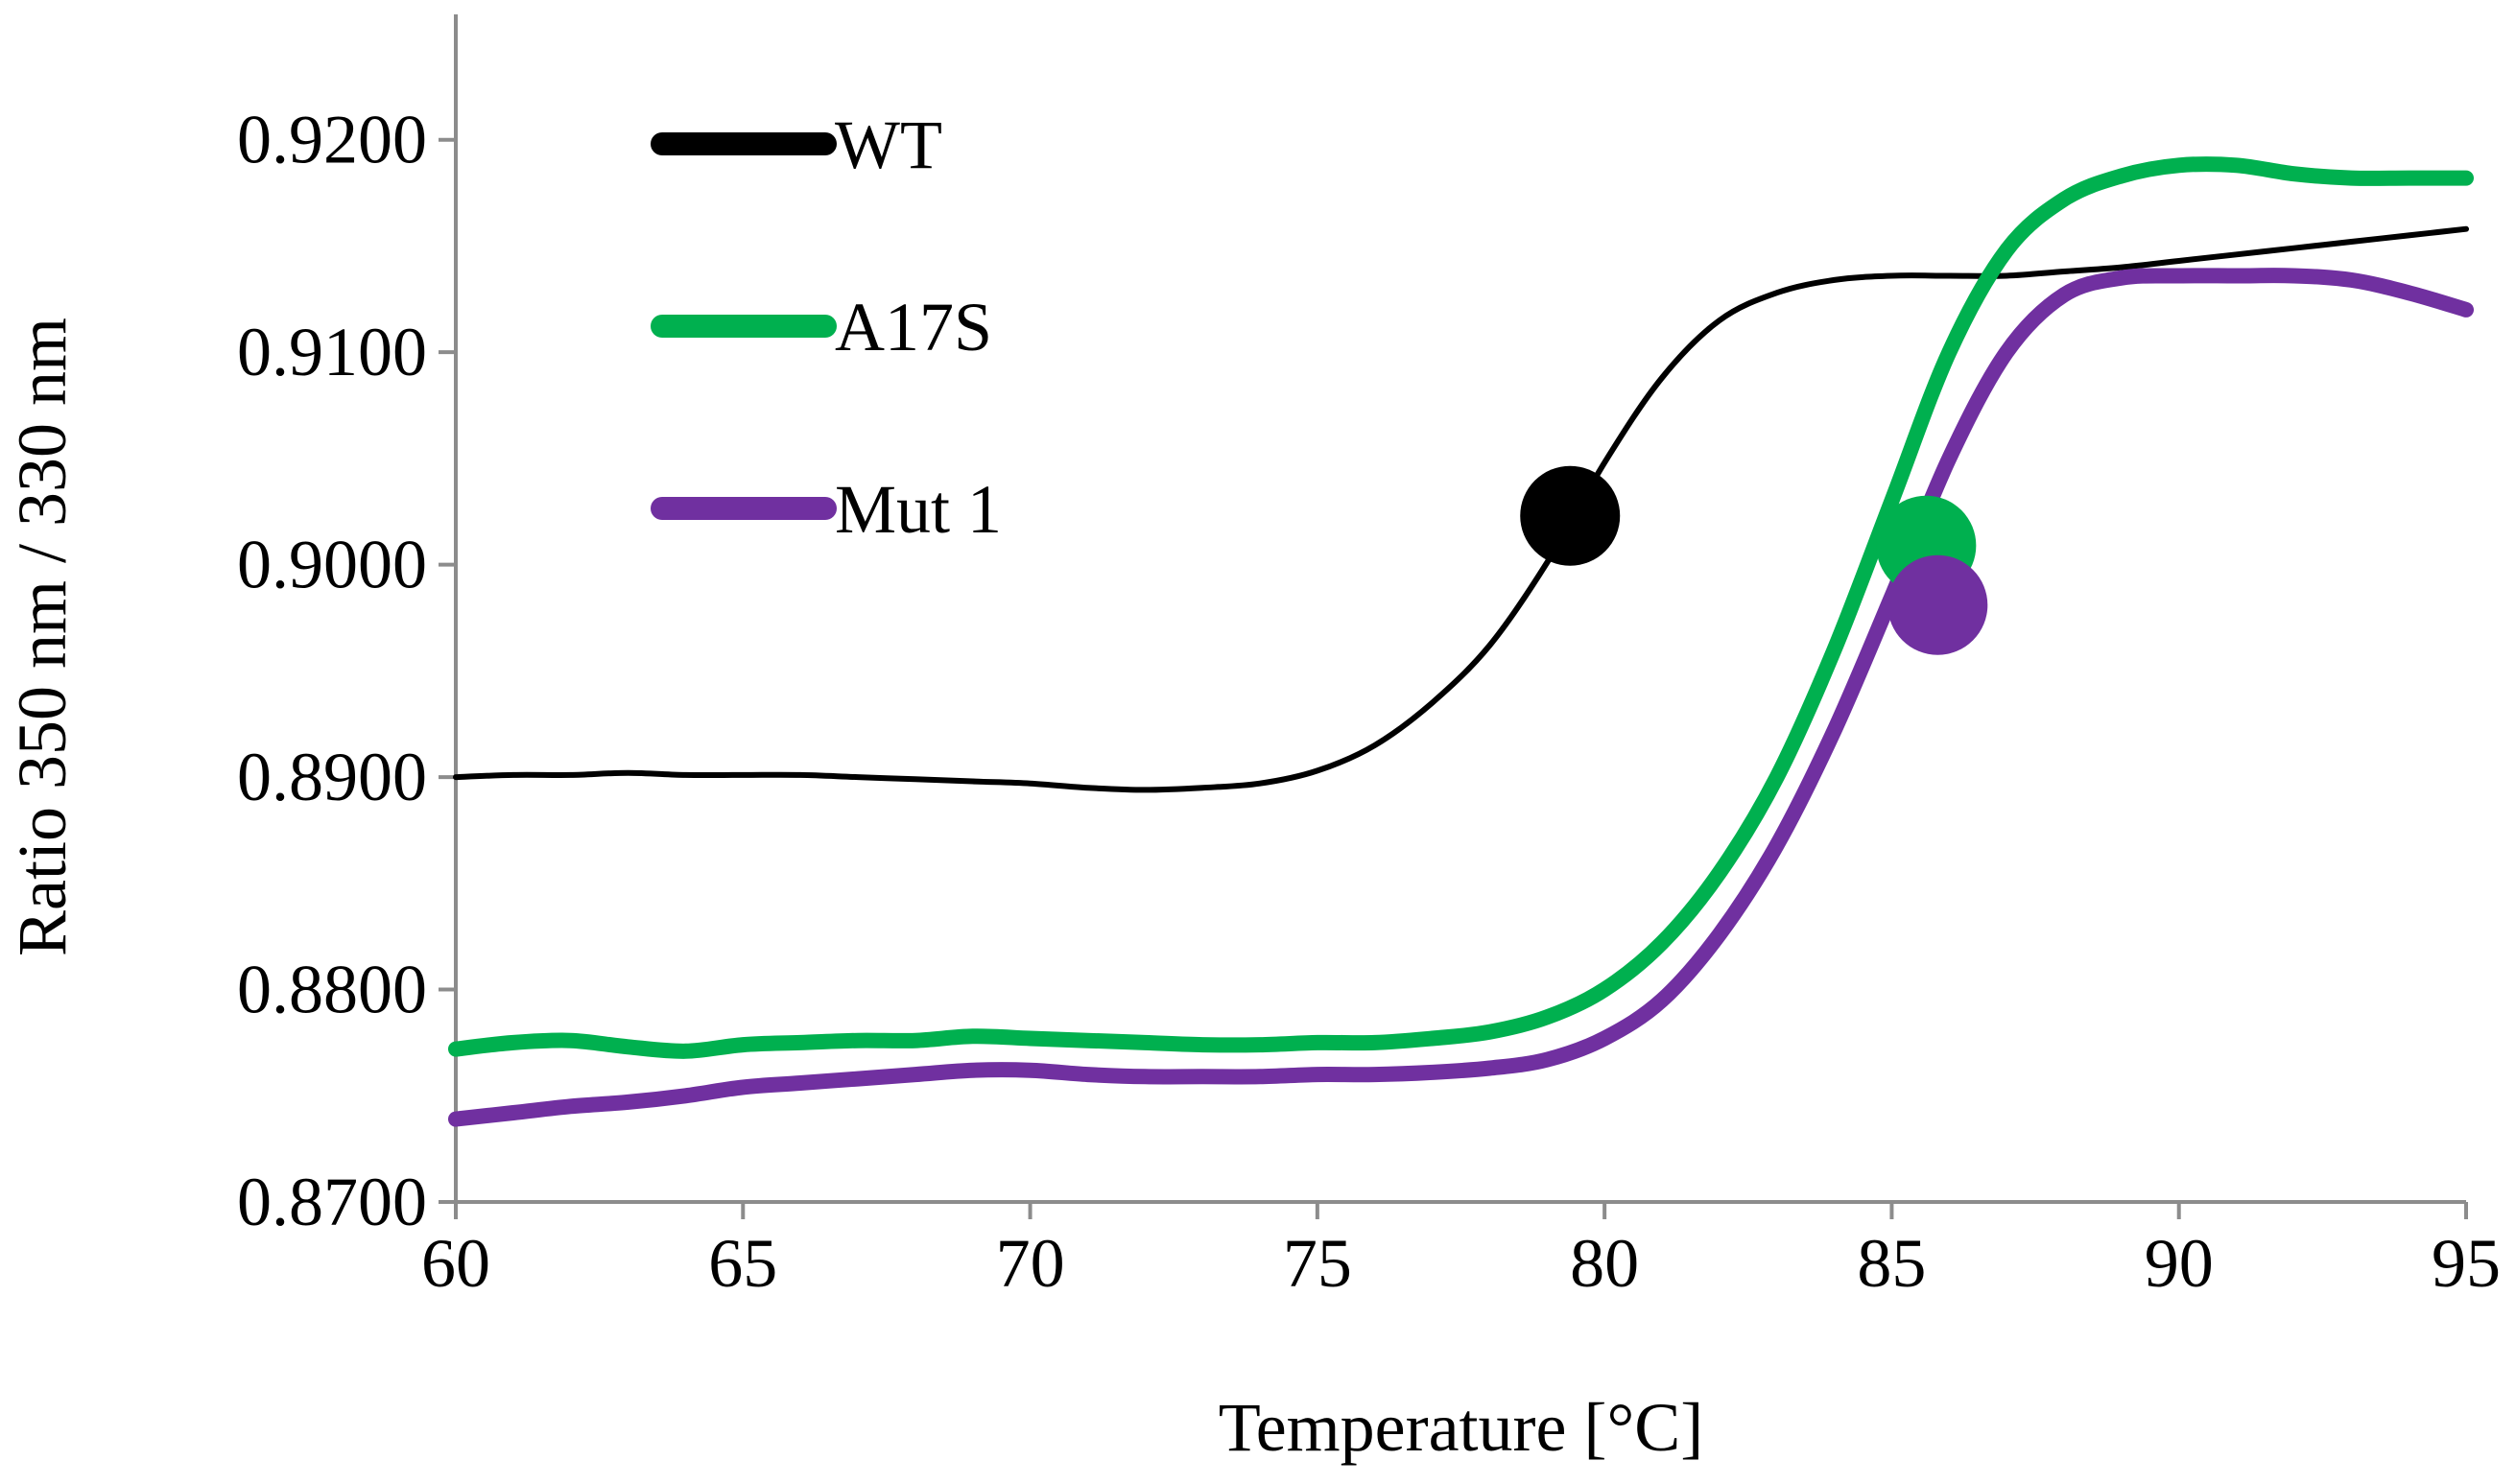  What do you see at coordinates (918, 510) in the screenshot?
I see `legend-label-mut-1: Mut 1` at bounding box center [918, 510].